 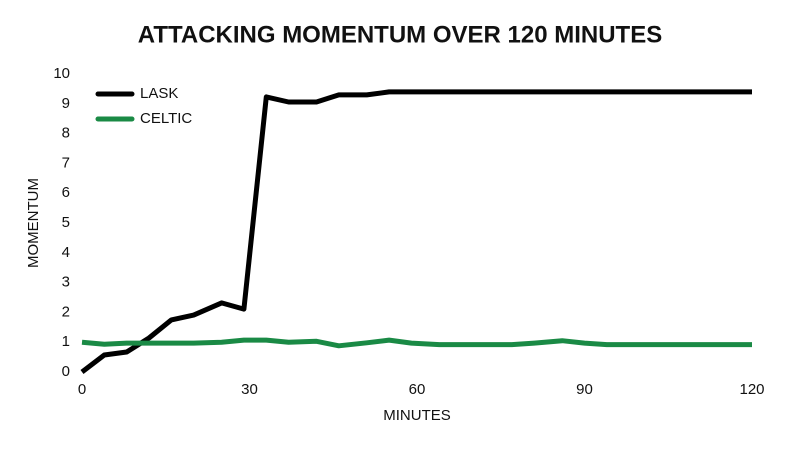 What do you see at coordinates (66, 222) in the screenshot?
I see `y-tick-label: 5` at bounding box center [66, 222].